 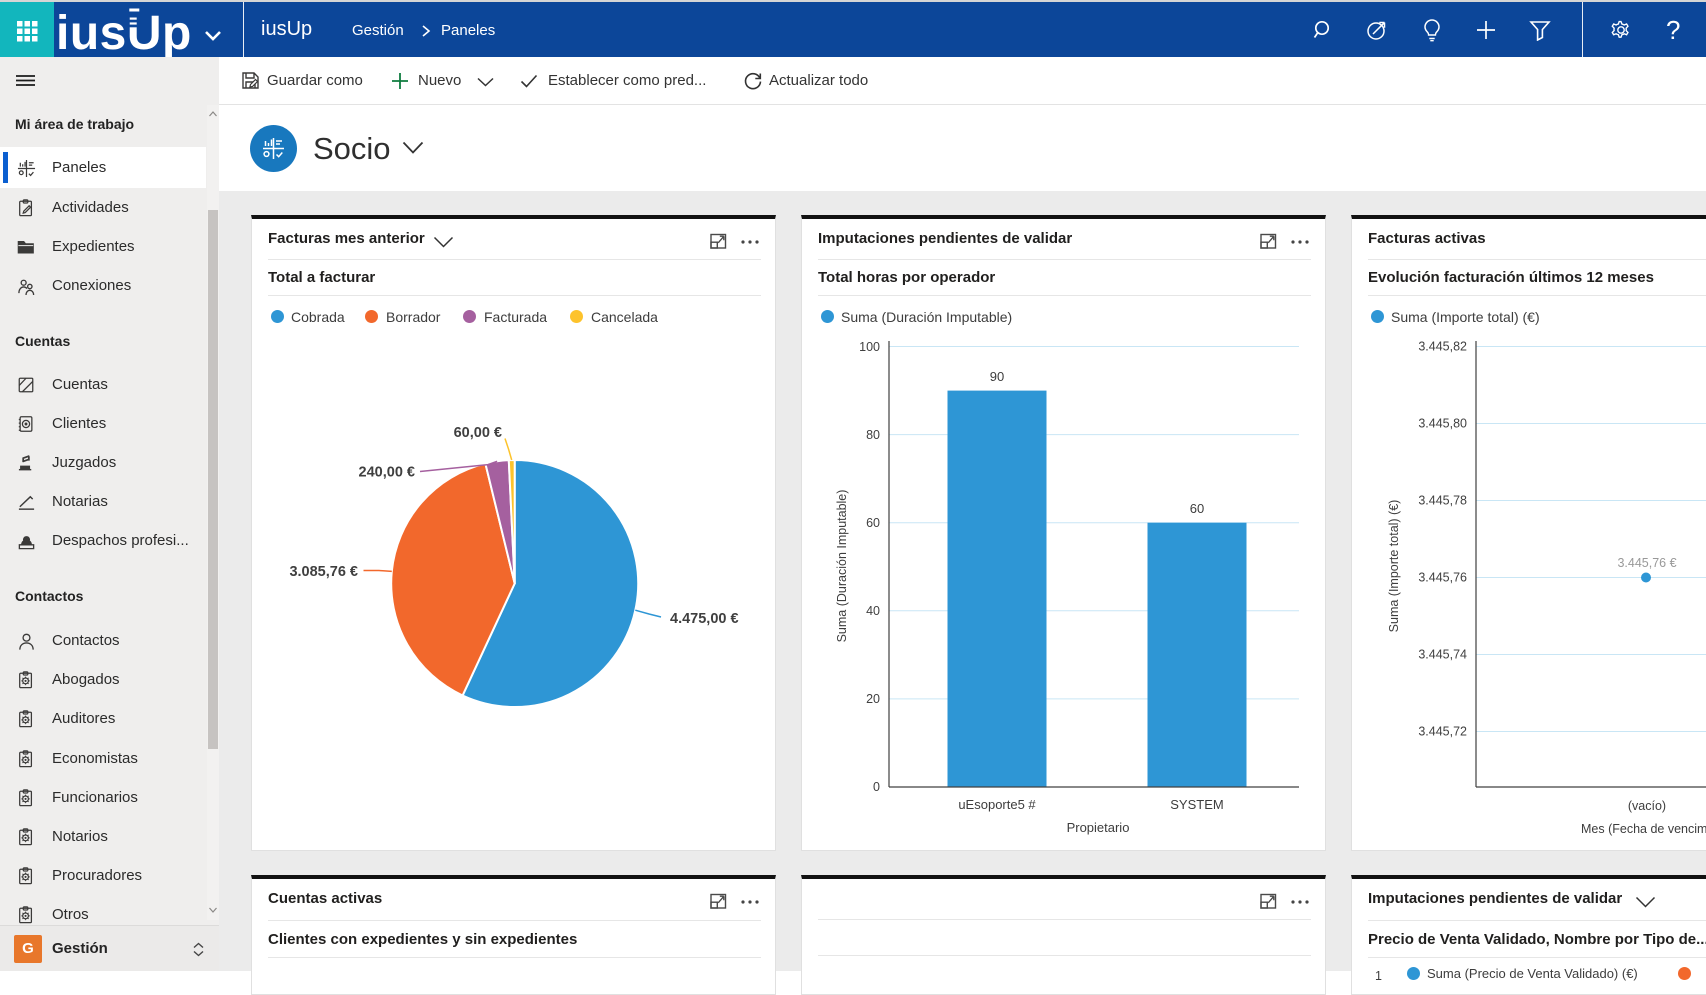 I want to click on svg-text: Suma (Duración Imputable), so click(x=842, y=566).